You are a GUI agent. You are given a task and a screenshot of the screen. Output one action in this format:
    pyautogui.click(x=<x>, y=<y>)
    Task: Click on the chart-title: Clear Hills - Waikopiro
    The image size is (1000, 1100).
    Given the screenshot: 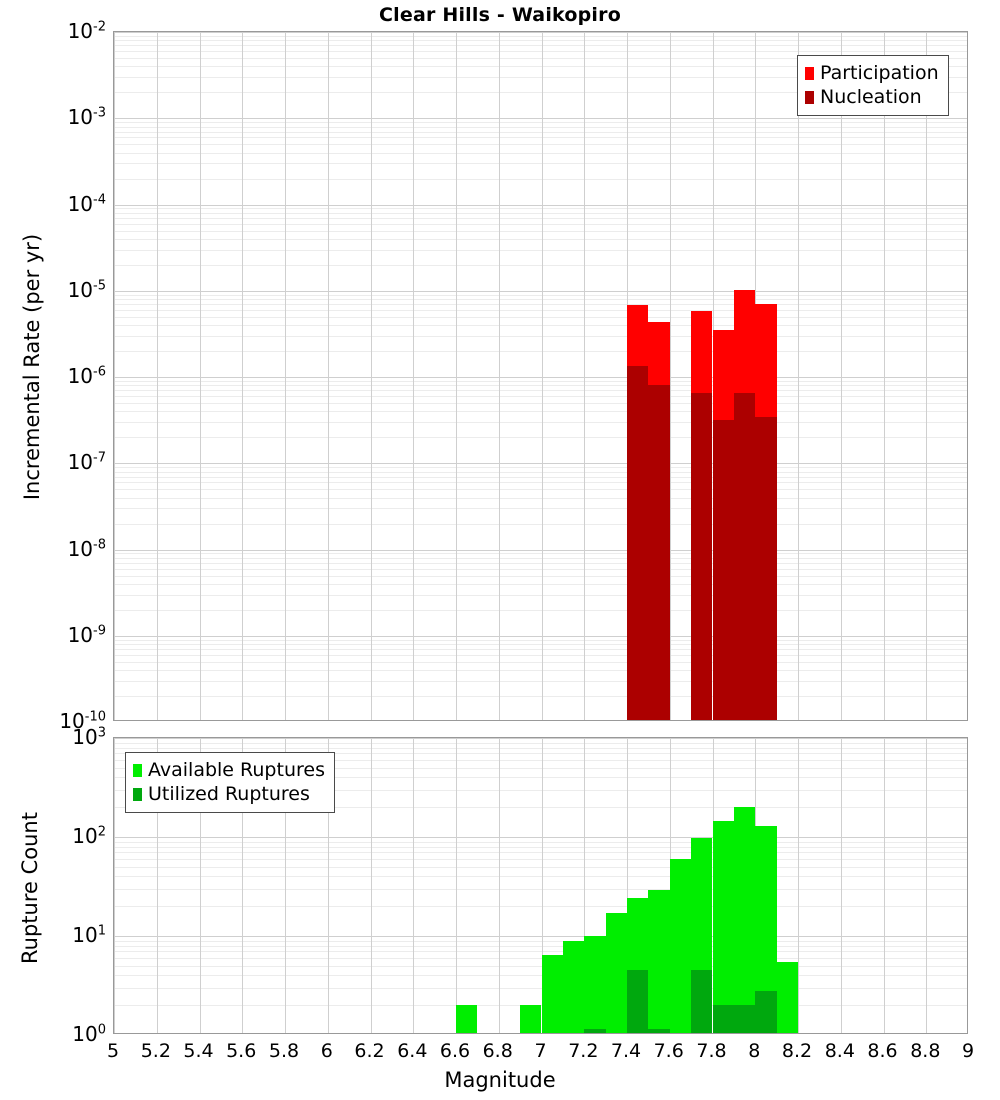 What is the action you would take?
    pyautogui.click(x=500, y=15)
    